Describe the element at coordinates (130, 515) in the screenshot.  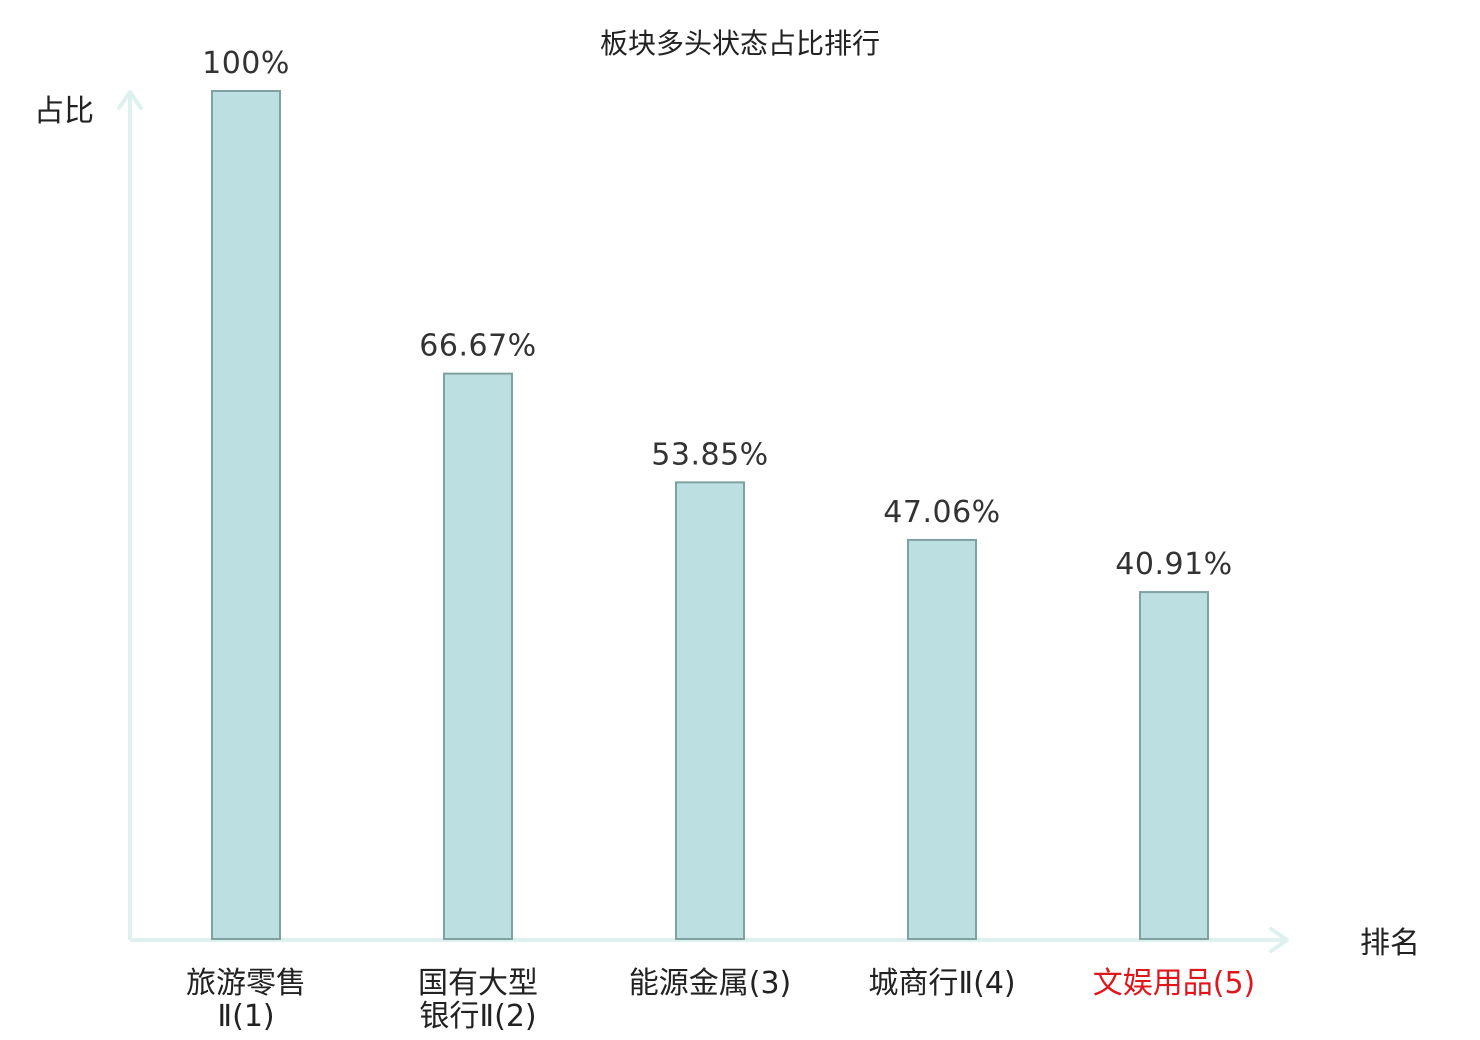
I see `y-axis` at that location.